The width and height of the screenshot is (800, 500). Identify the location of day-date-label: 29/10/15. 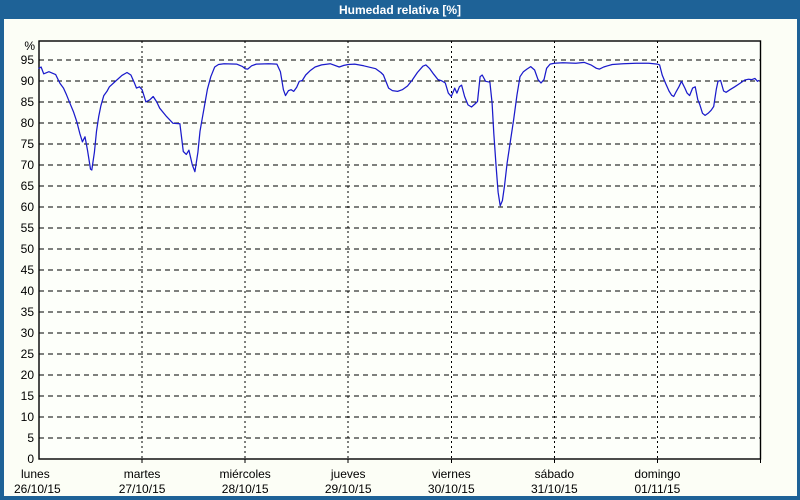
(348, 489).